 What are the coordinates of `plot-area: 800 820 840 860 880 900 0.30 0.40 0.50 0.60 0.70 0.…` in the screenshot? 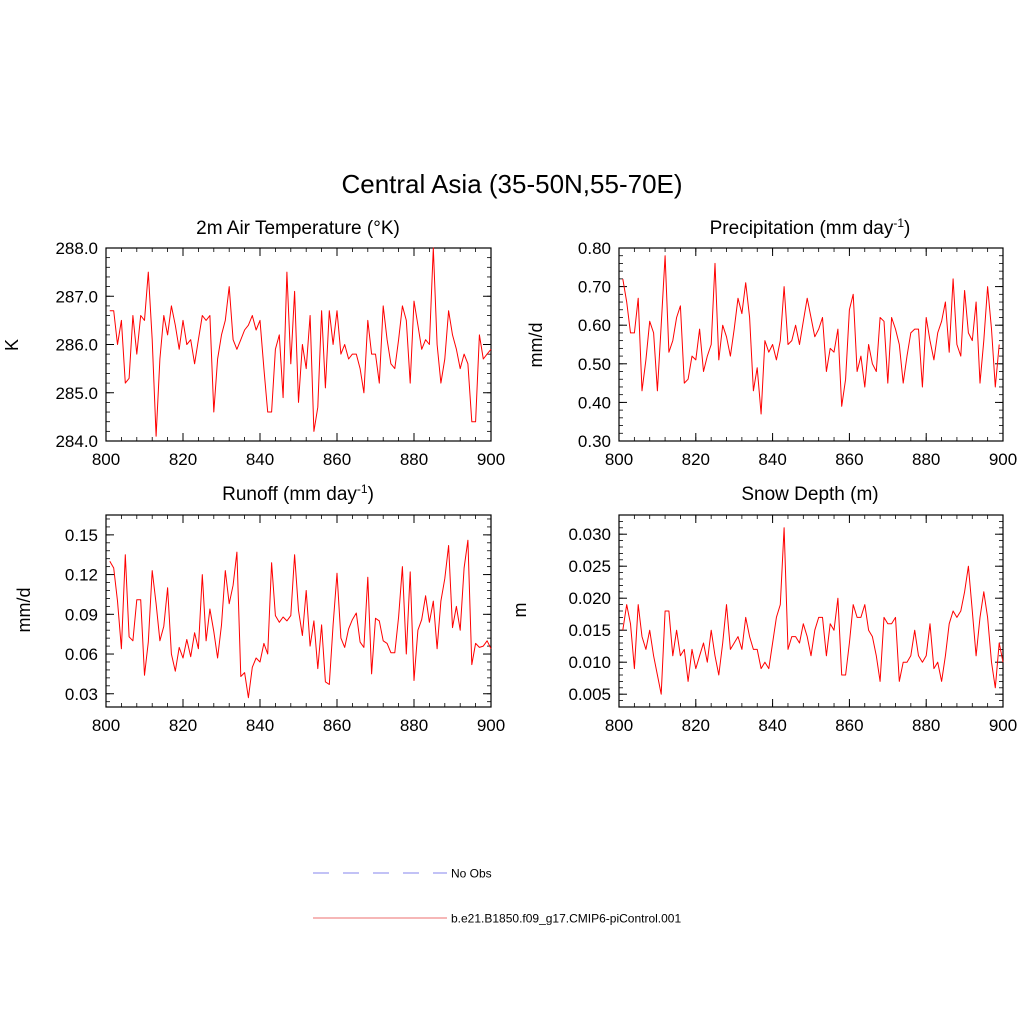 It's located at (797, 354).